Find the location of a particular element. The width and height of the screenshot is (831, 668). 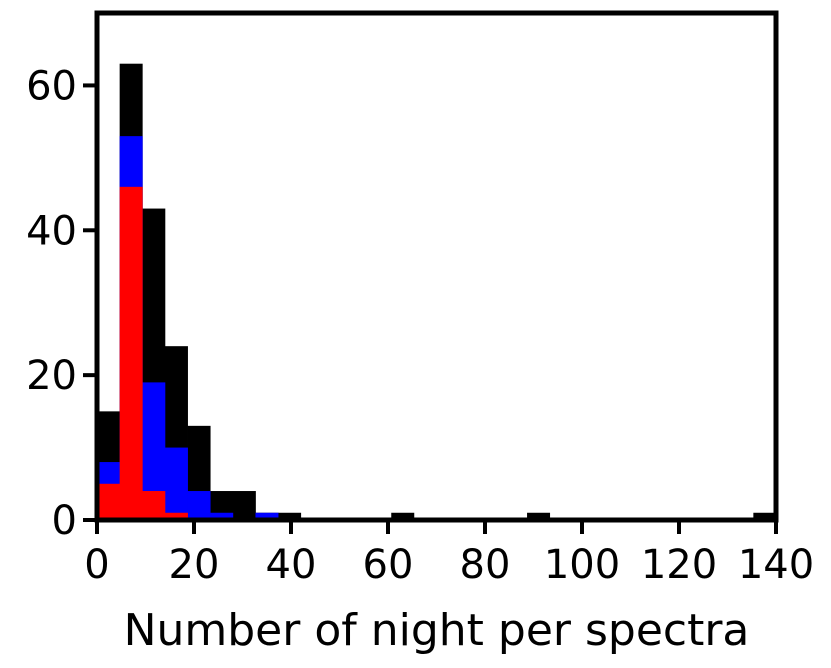

x-axis-ticks: 0 20 40 60 80 100 120 140 is located at coordinates (449, 554).